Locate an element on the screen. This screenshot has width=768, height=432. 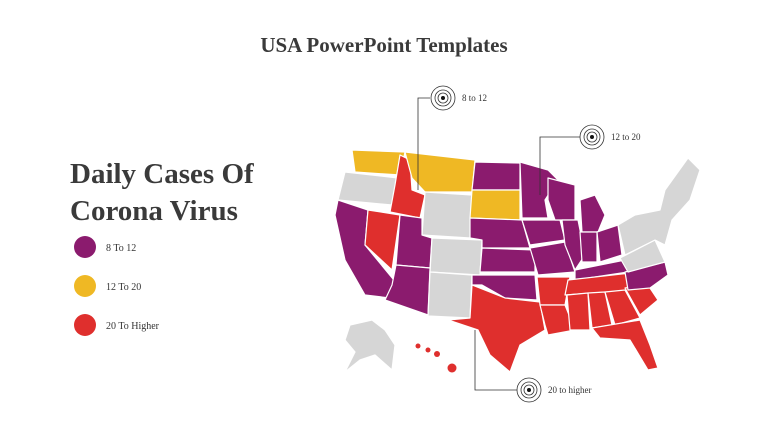
callout-label: 12 to 20 is located at coordinates (626, 137).